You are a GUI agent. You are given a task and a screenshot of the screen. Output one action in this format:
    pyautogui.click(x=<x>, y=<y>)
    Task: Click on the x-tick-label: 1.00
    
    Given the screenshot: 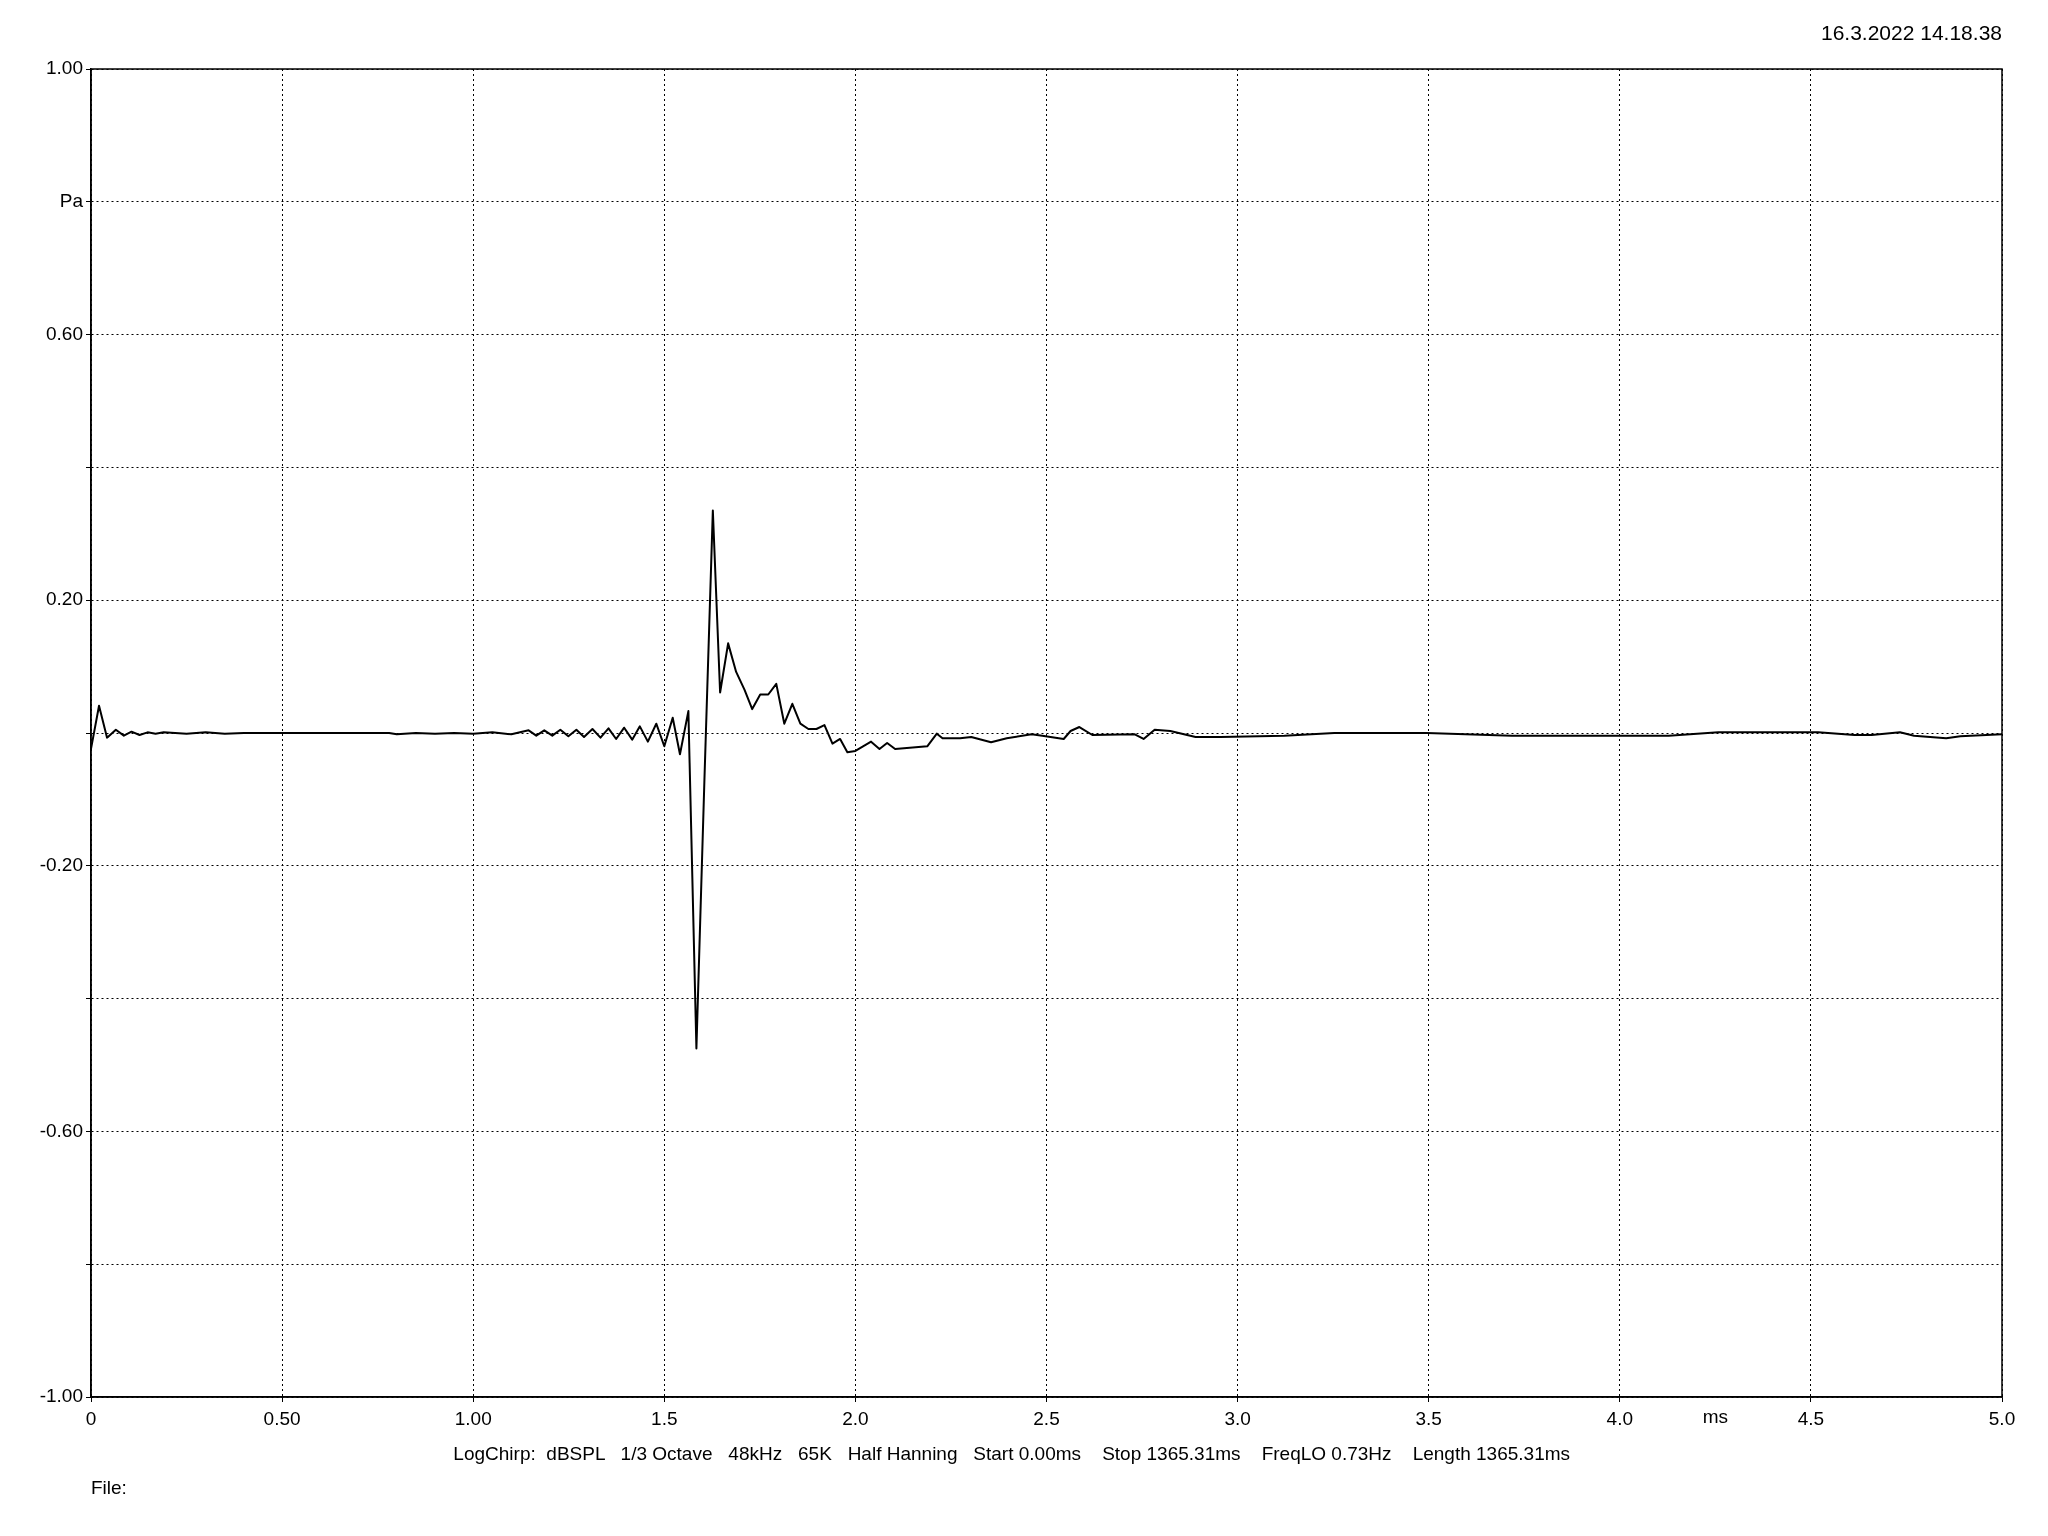 What is the action you would take?
    pyautogui.click(x=473, y=1418)
    